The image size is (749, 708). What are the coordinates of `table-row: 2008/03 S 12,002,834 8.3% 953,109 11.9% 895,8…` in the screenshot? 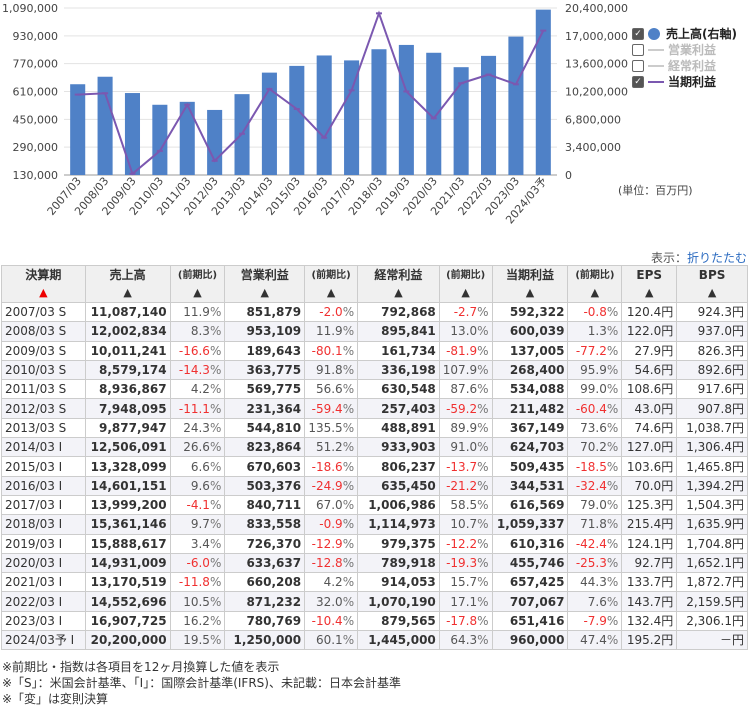 It's located at (374, 331).